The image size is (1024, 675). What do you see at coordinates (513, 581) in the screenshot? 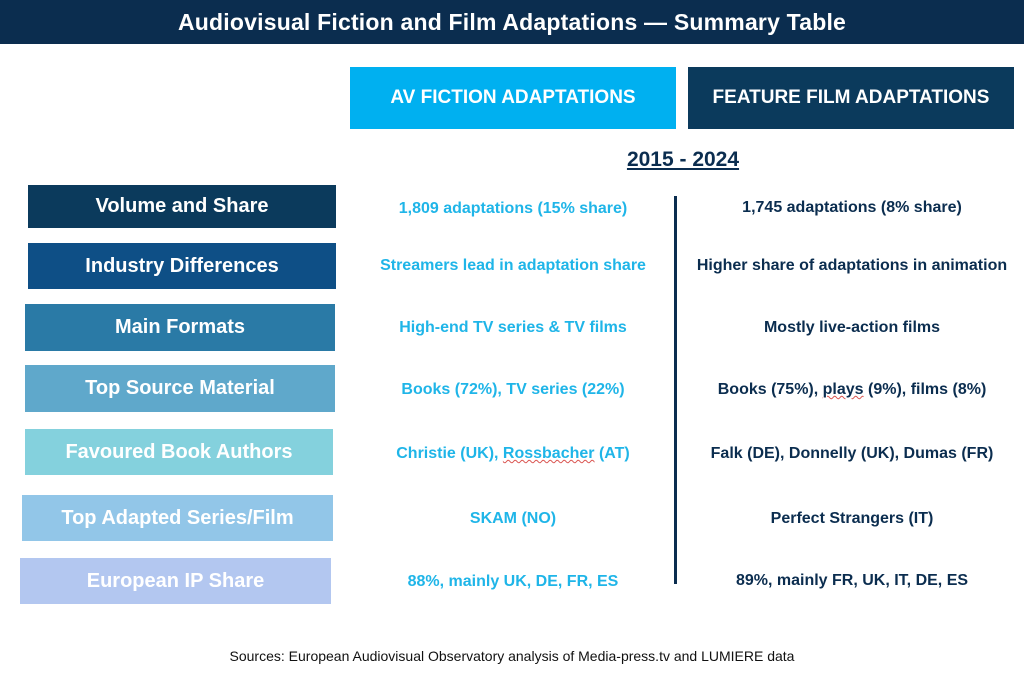
I see `av-european-ip-share: 88%, mainly UK, DE, FR, ES` at bounding box center [513, 581].